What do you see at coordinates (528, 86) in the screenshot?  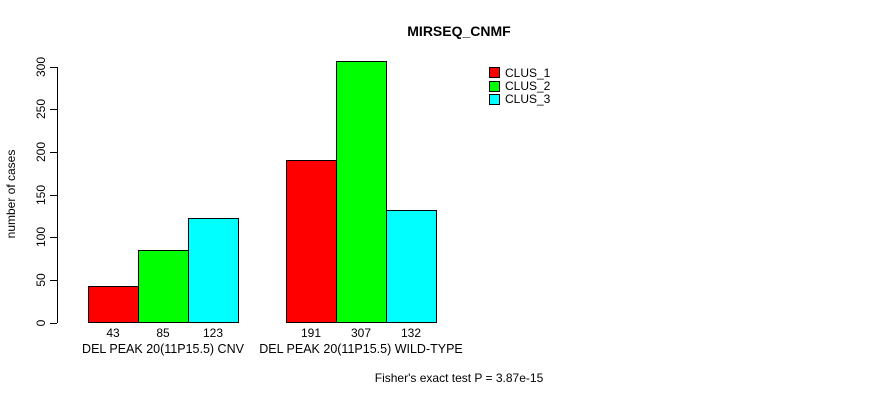 I see `legend-label-clus_2: CLUS_2` at bounding box center [528, 86].